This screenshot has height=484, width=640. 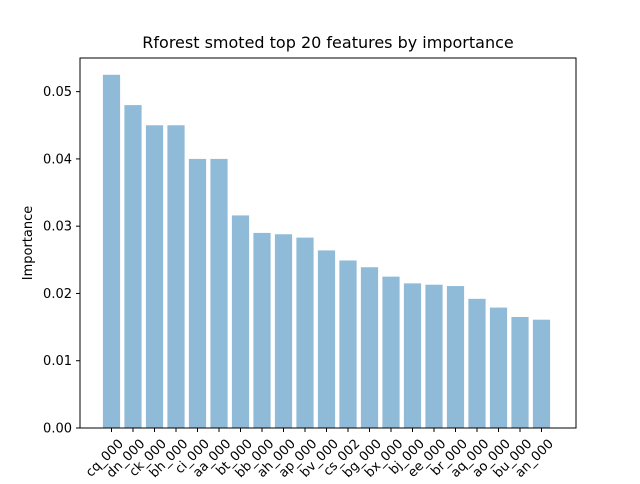 I want to click on y-tick-label: 0.01, so click(x=57, y=361).